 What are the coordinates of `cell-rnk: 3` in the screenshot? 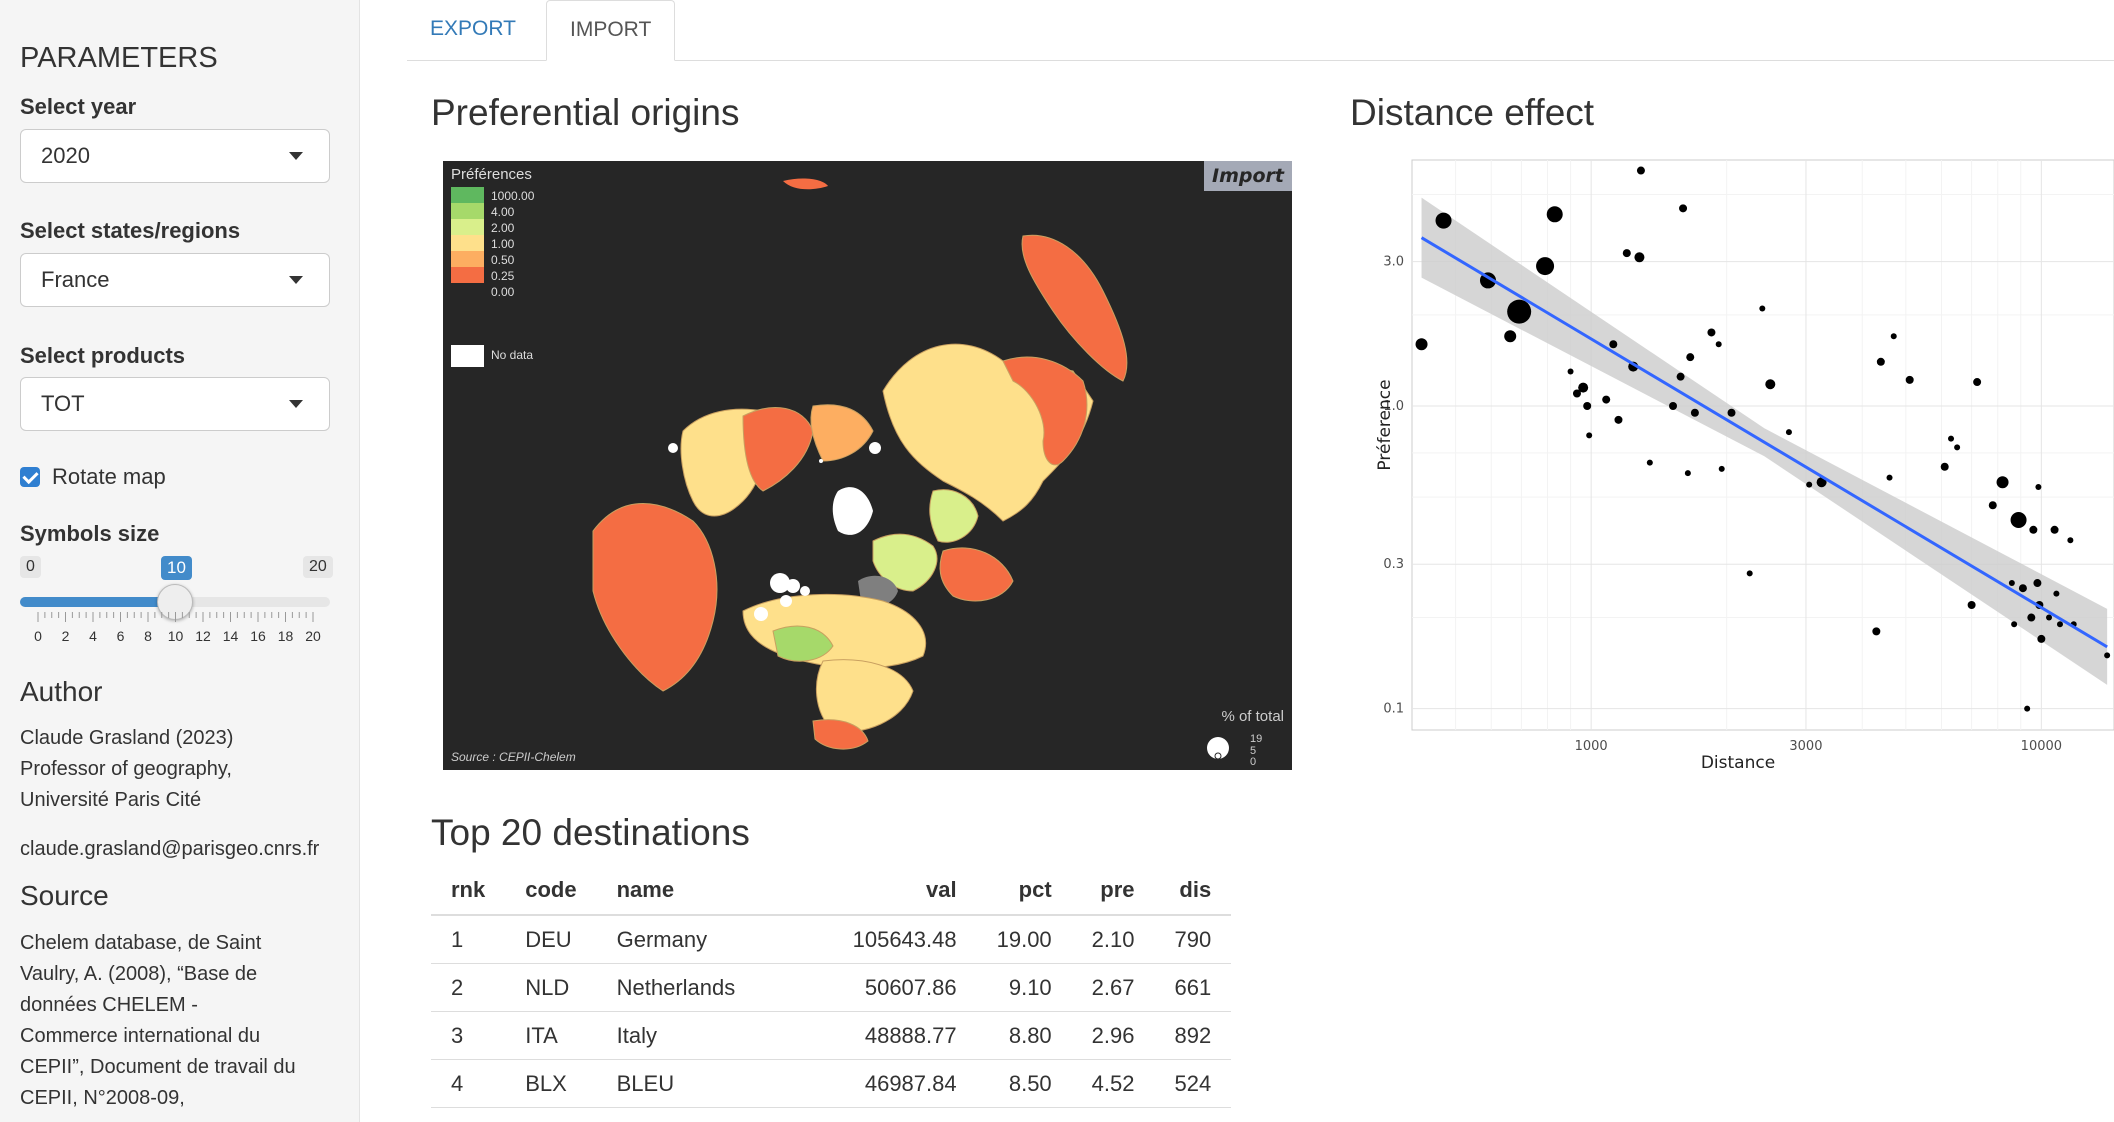 It's located at (468, 1035).